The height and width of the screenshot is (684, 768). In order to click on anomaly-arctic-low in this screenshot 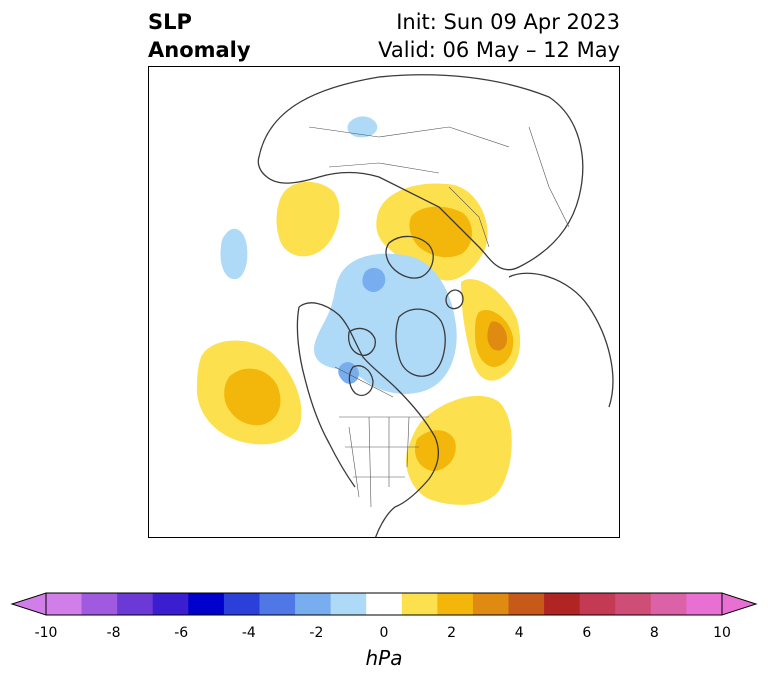, I will do `click(385, 323)`.